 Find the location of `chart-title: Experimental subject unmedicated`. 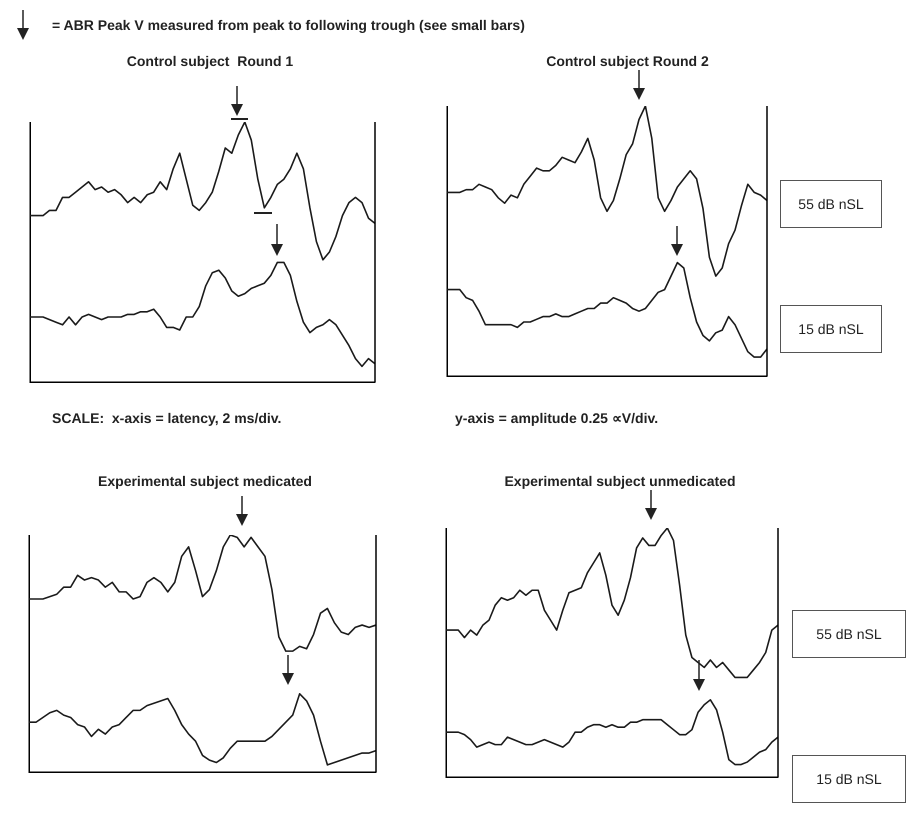

chart-title: Experimental subject unmedicated is located at coordinates (620, 481).